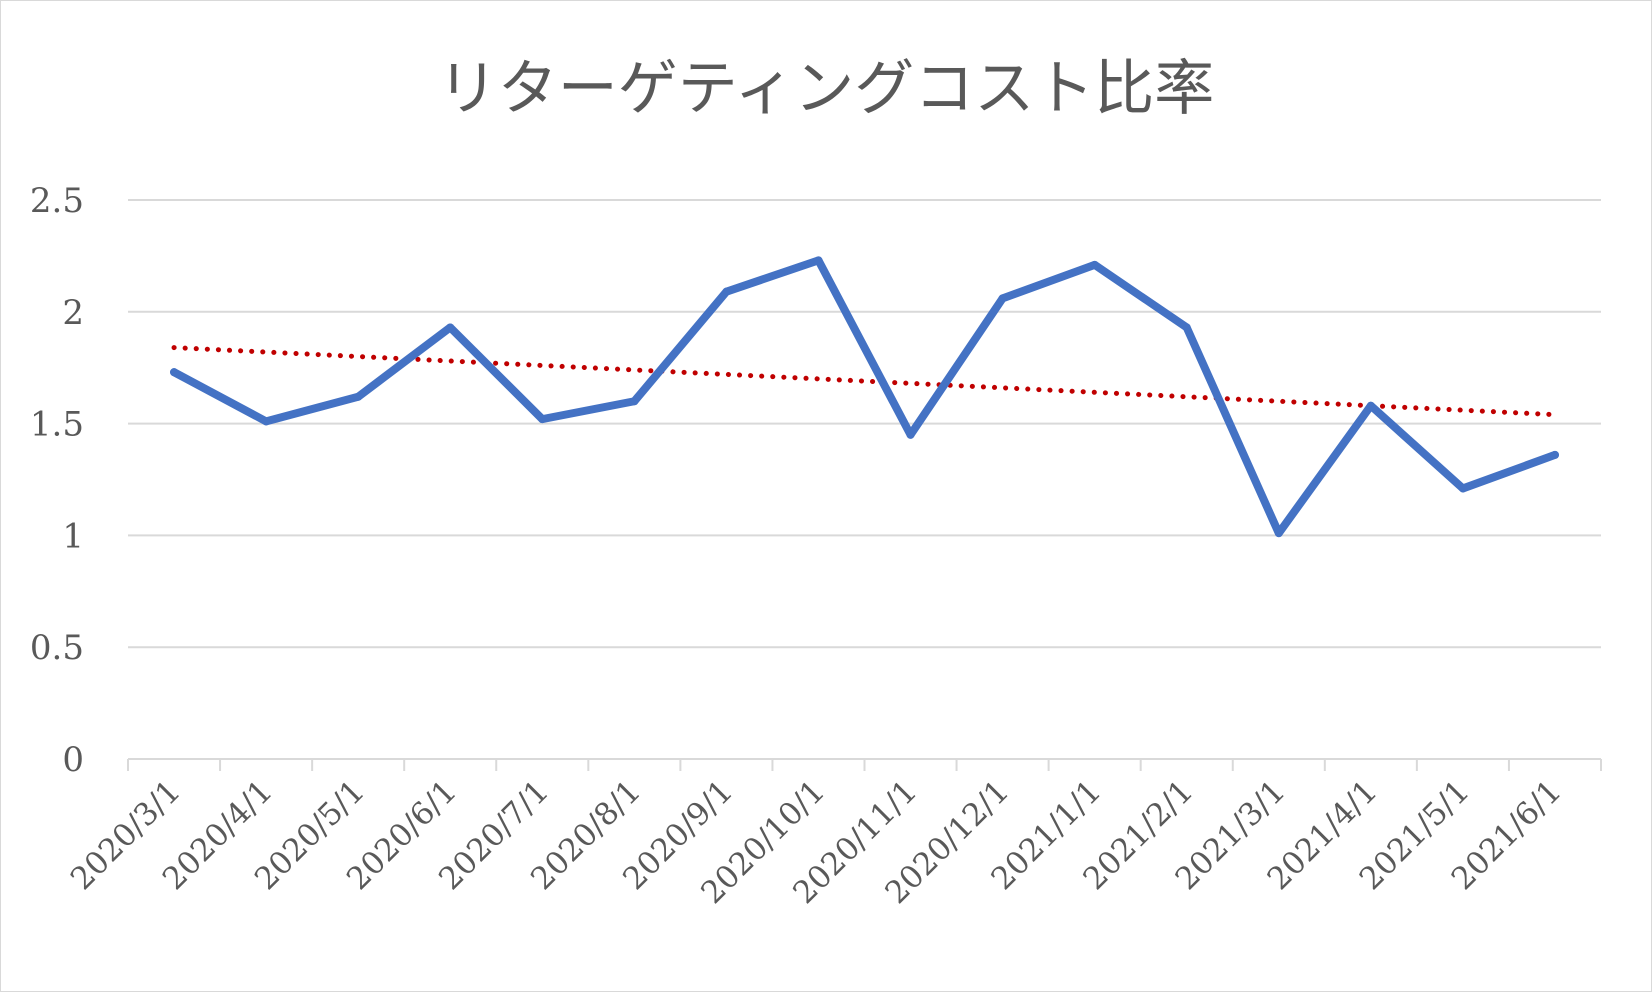 The width and height of the screenshot is (1652, 992). What do you see at coordinates (73, 313) in the screenshot?
I see `y-tick-label: 2` at bounding box center [73, 313].